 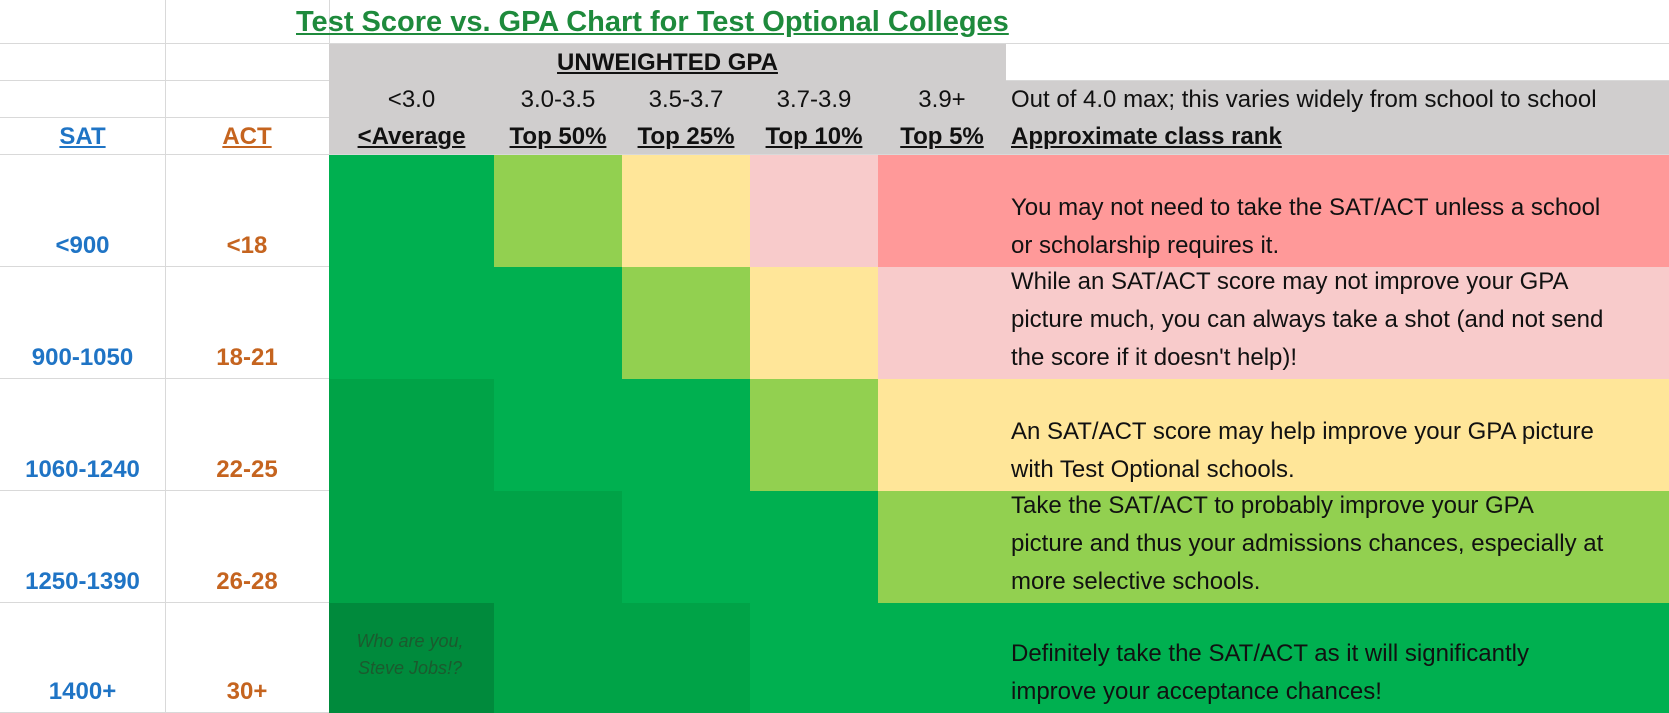 I want to click on description-line: with Test Optional schools., so click(x=1153, y=469).